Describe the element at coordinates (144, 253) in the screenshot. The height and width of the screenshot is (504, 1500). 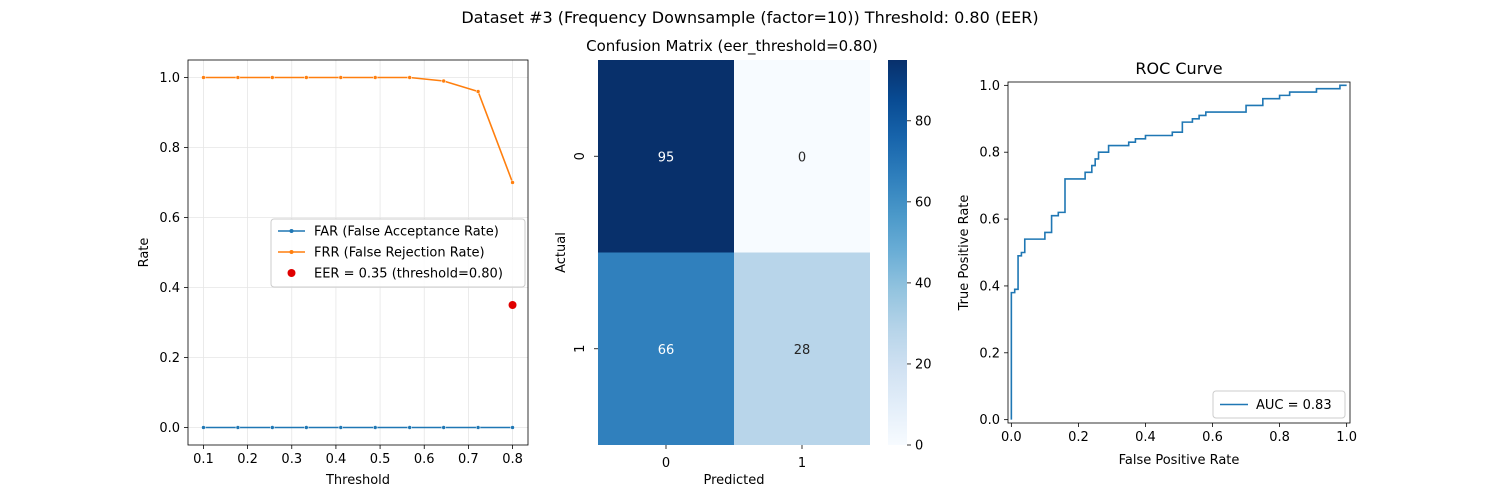
I see `y-axis-label: Rate` at that location.